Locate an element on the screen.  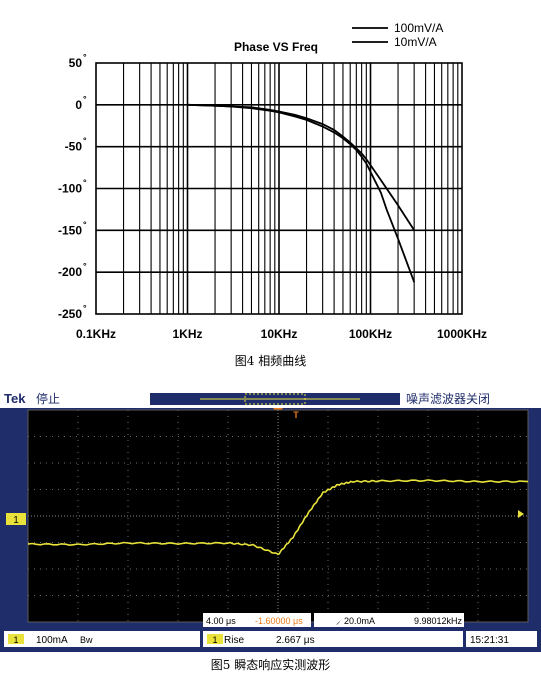
svg-text: 9.98012kHz is located at coordinates (438, 621).